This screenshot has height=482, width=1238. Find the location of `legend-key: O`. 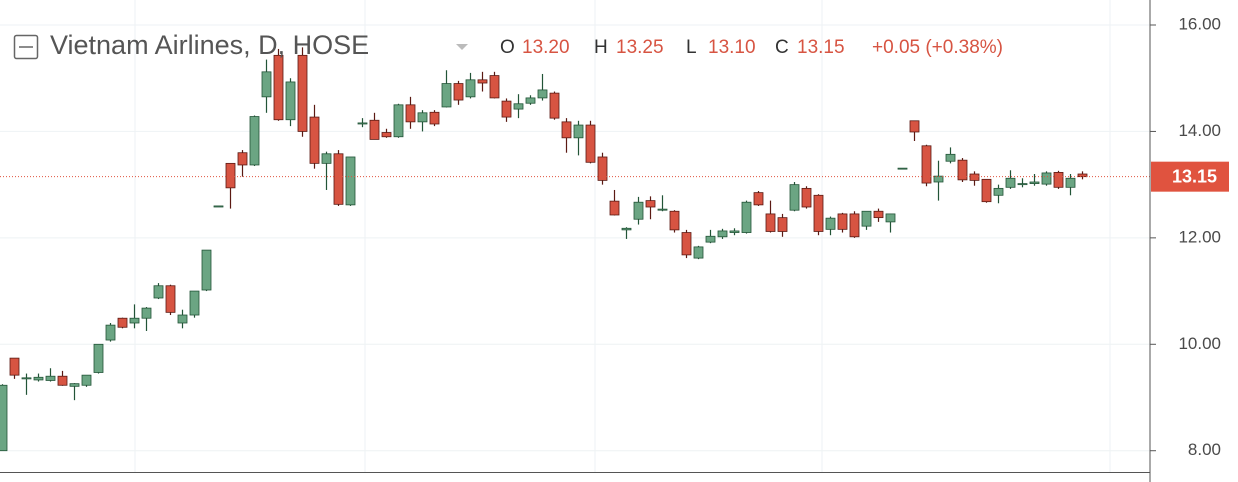

legend-key: O is located at coordinates (507, 47).